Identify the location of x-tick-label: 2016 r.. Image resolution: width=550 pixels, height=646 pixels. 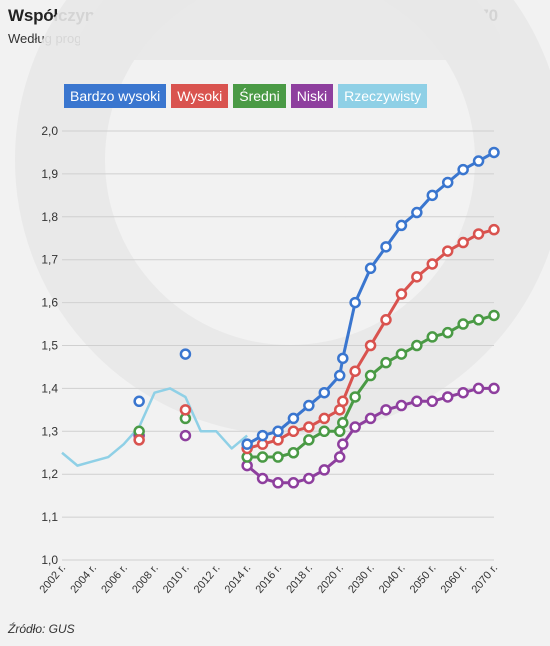
(268, 578).